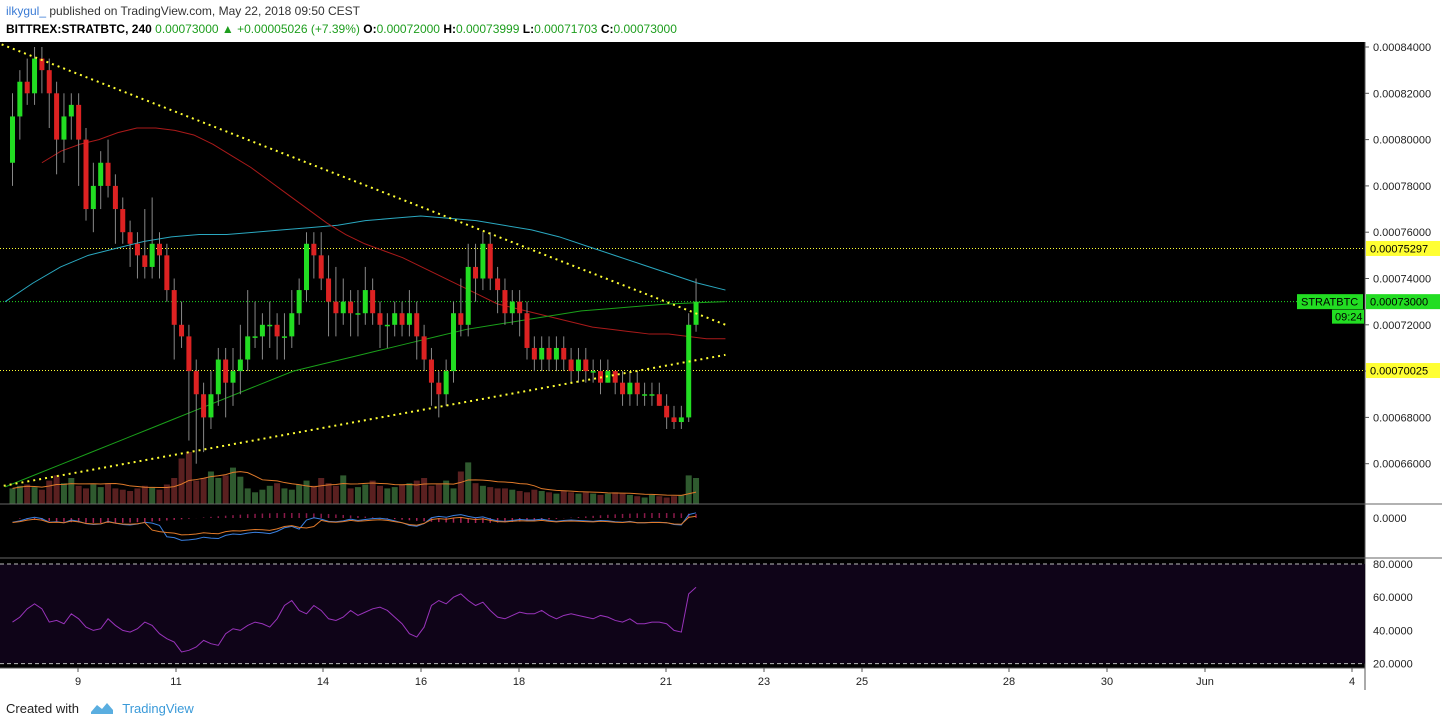 Image resolution: width=1442 pixels, height=726 pixels. What do you see at coordinates (1348, 316) in the screenshot?
I see `countdown-bg` at bounding box center [1348, 316].